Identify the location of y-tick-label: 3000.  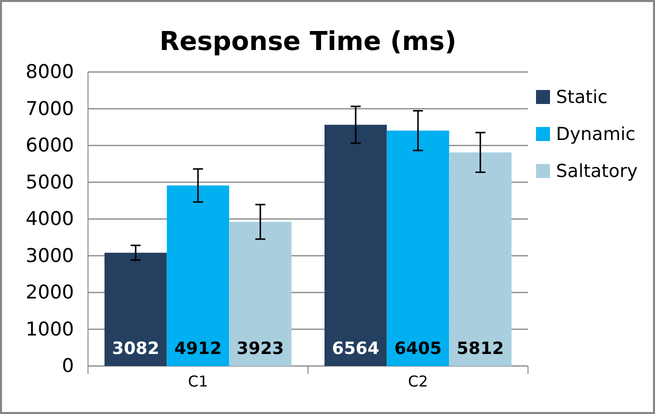
(50, 255).